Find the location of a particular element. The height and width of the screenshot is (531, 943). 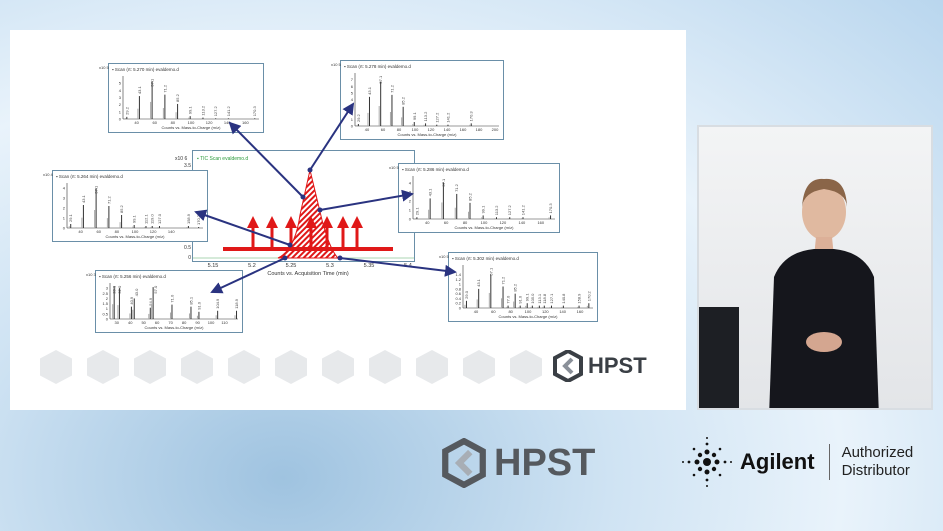

y-exponent: x10 3 is located at coordinates (91, 274).